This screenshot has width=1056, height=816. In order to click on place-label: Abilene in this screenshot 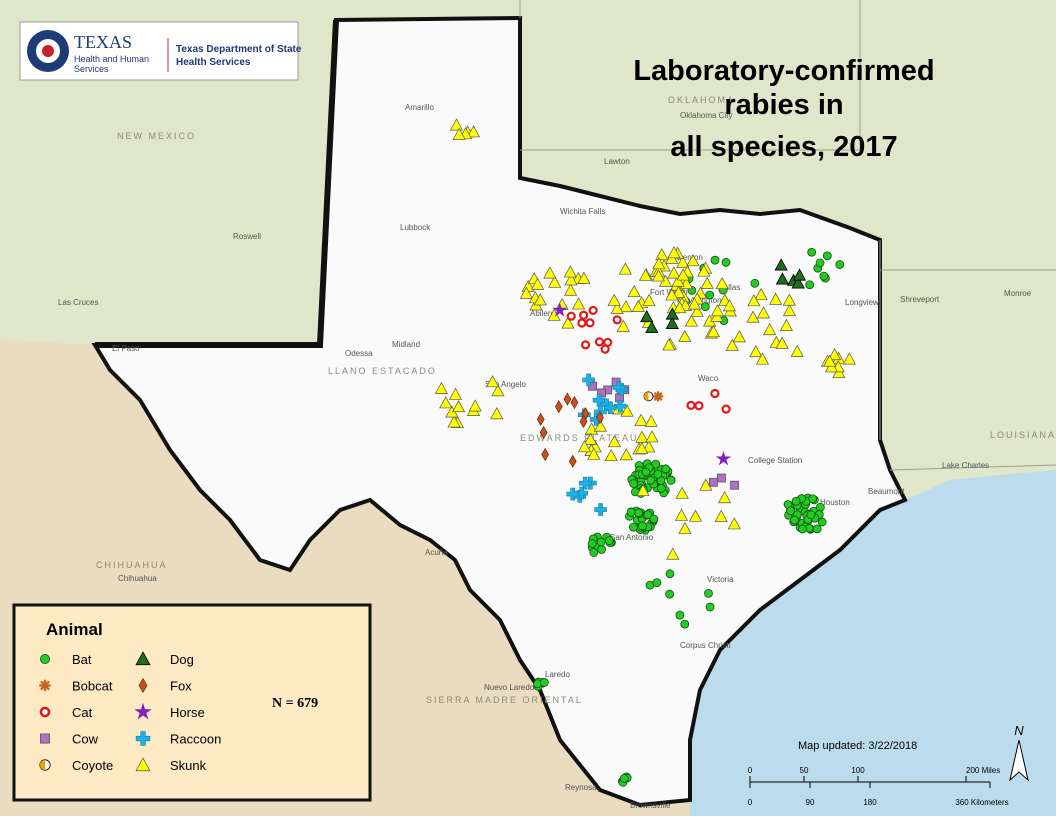, I will do `click(543, 313)`.